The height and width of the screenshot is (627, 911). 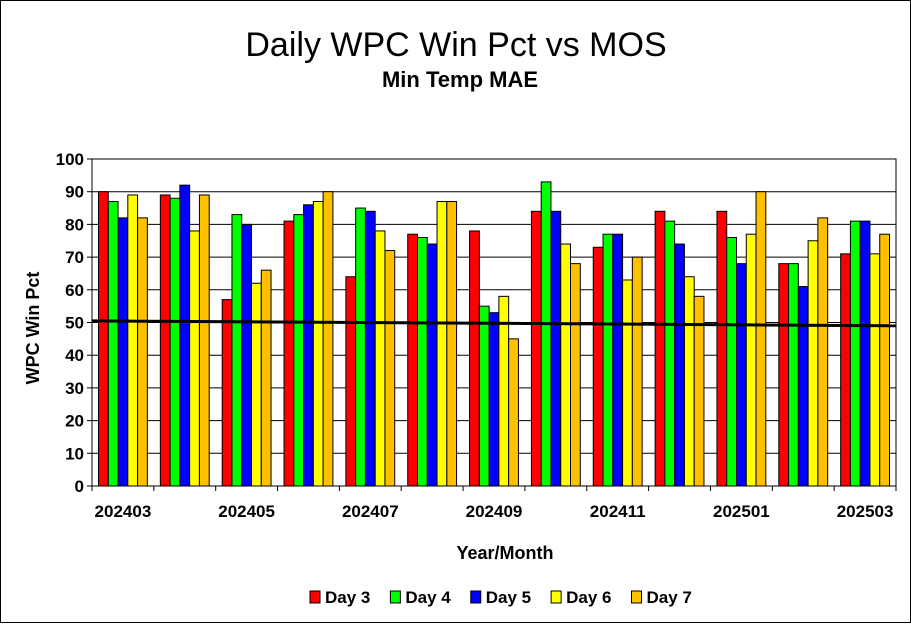 What do you see at coordinates (347, 597) in the screenshot?
I see `legend-label: Day 3` at bounding box center [347, 597].